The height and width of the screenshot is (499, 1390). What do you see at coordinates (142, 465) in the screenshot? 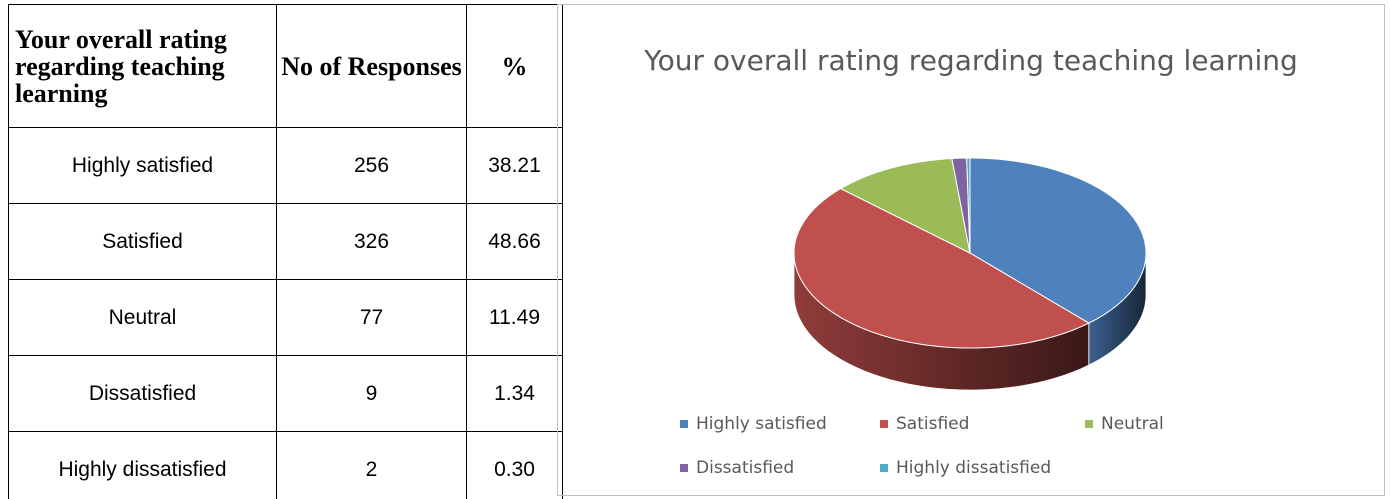
I see `table-cell: Highly dissatisfied` at bounding box center [142, 465].